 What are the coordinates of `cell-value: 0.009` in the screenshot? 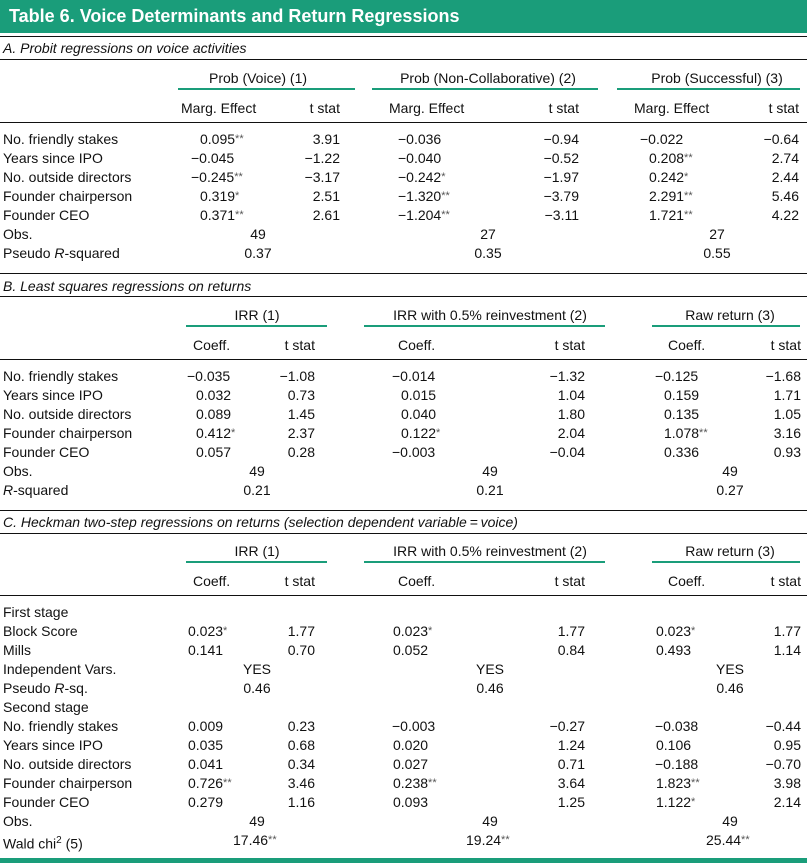 It's located at (206, 726).